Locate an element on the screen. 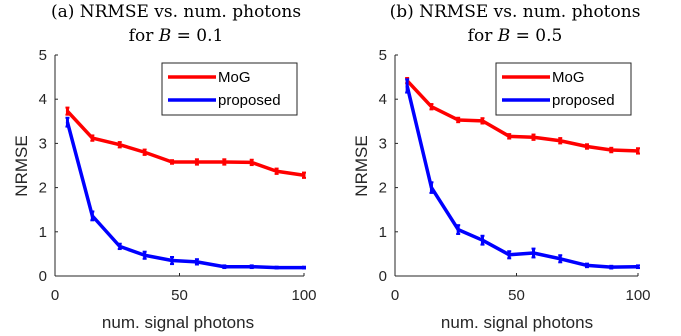 The height and width of the screenshot is (336, 681). chart-title-line-1: (a) NRMSE vs. num. photons is located at coordinates (176, 12).